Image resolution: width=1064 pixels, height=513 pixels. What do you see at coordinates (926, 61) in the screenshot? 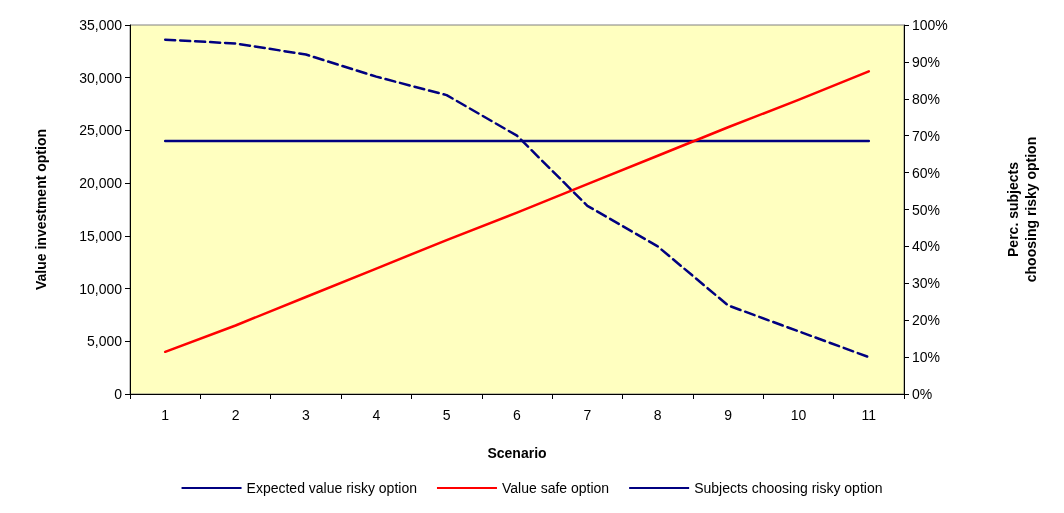
I see `y2-tick-label: 90%` at bounding box center [926, 61].